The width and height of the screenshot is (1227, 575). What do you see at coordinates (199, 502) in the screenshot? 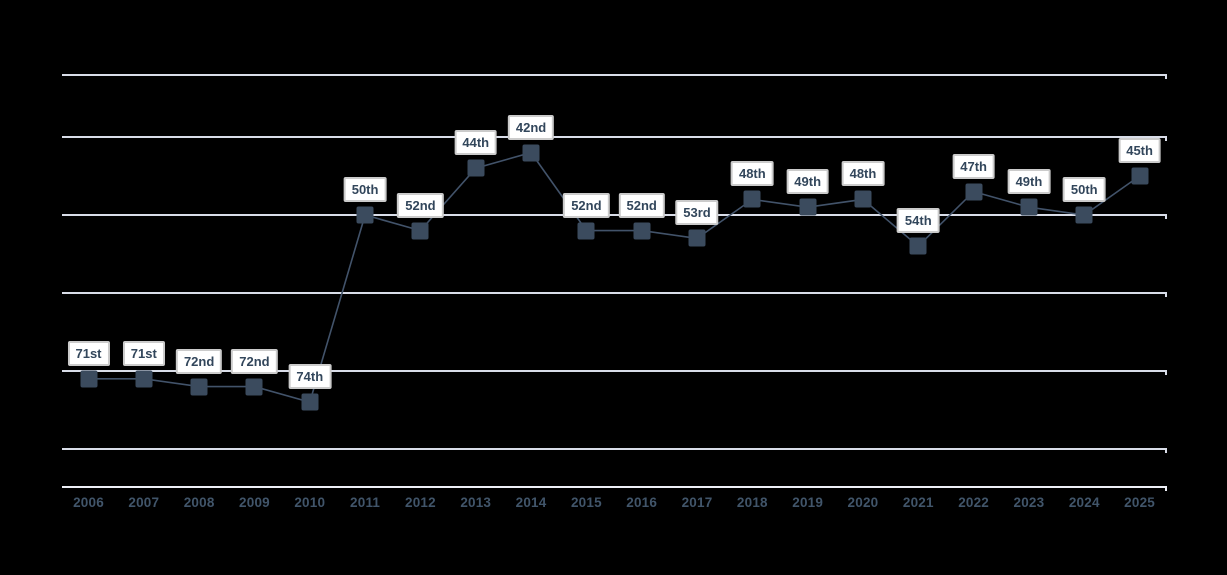
I see `x-axis-tick-label: 2008` at bounding box center [199, 502].